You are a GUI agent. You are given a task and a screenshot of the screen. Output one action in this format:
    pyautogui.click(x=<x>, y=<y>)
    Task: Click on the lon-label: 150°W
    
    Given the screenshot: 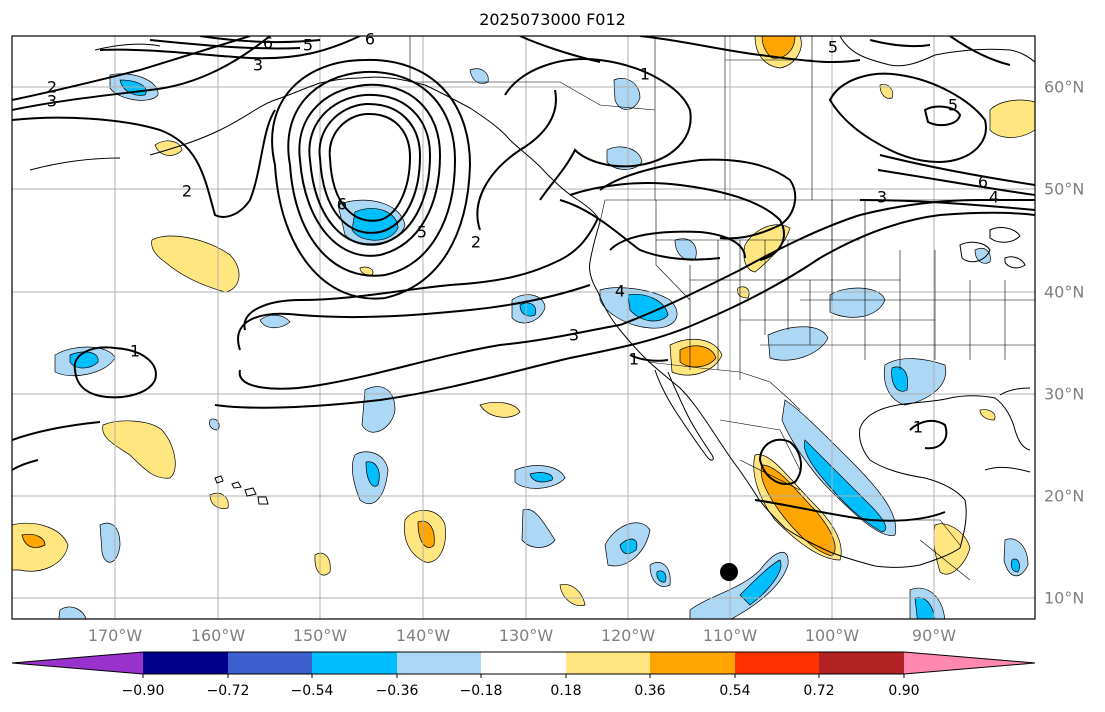 What is the action you would take?
    pyautogui.click(x=320, y=635)
    